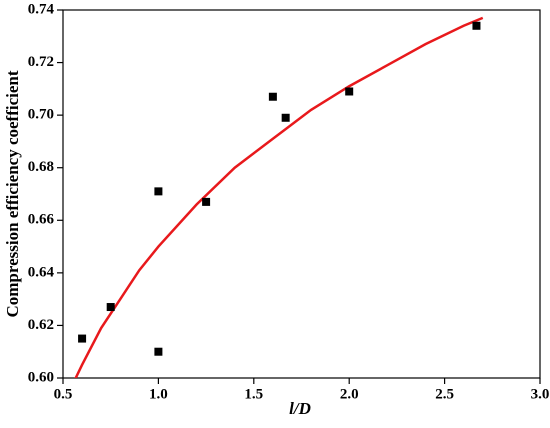 This screenshot has height=428, width=550. I want to click on y-tick-label: 0.72, so click(41, 62).